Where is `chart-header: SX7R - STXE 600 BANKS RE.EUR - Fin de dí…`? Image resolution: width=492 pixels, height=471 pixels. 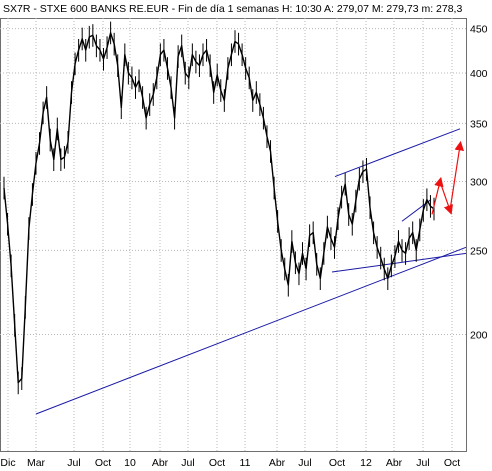 chart-header: SX7R - STXE 600 BANKS RE.EUR - Fin de dí… is located at coordinates (232, 9).